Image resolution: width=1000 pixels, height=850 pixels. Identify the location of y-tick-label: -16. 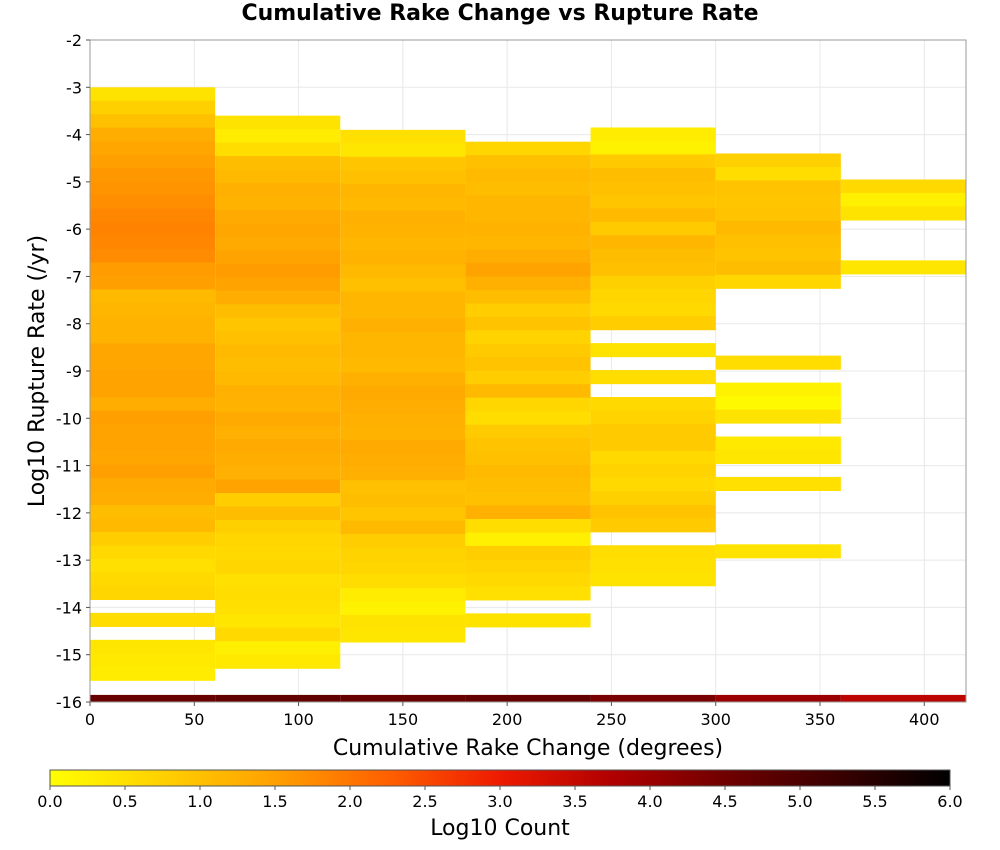
(69, 702).